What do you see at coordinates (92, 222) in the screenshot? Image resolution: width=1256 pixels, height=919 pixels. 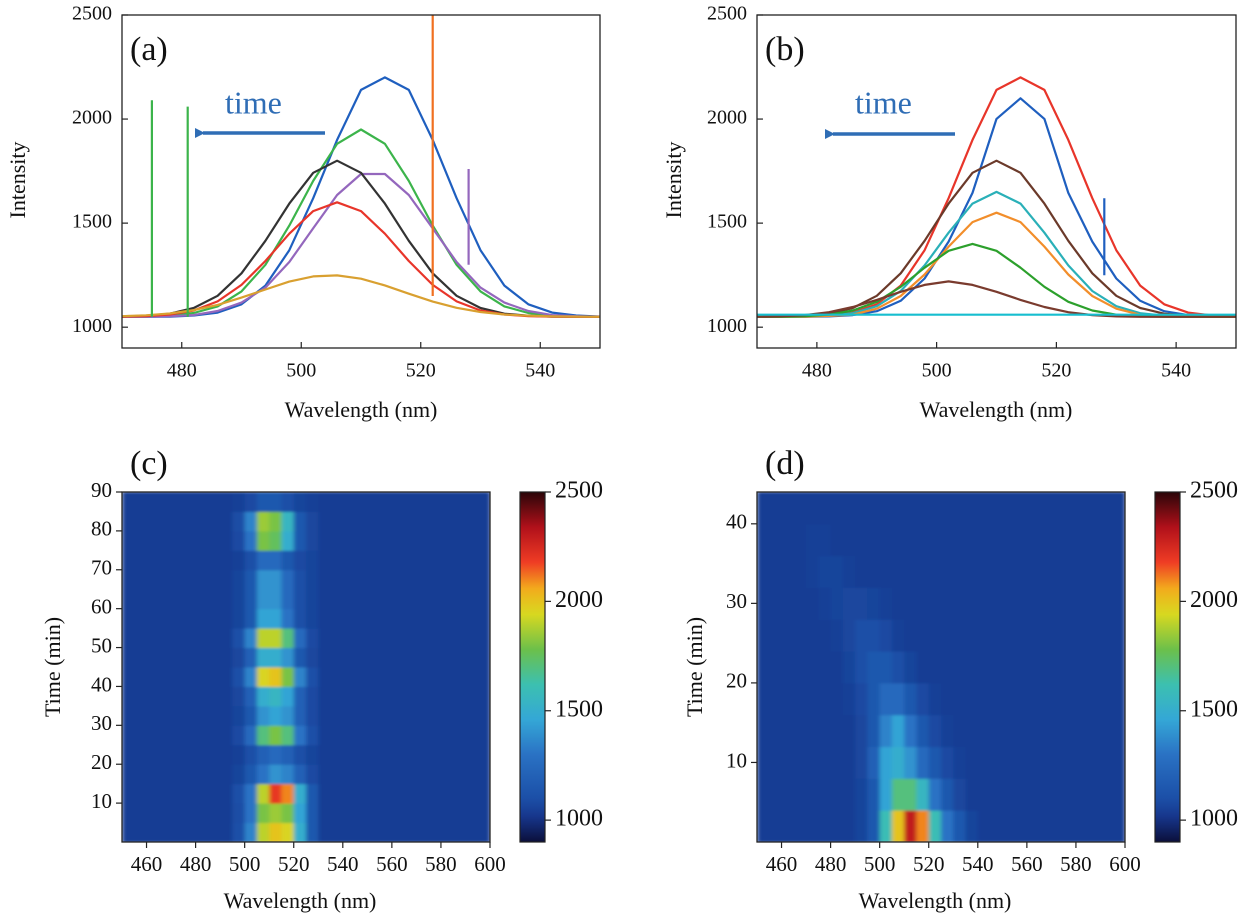 I see `y-tick-label: 1500` at bounding box center [92, 222].